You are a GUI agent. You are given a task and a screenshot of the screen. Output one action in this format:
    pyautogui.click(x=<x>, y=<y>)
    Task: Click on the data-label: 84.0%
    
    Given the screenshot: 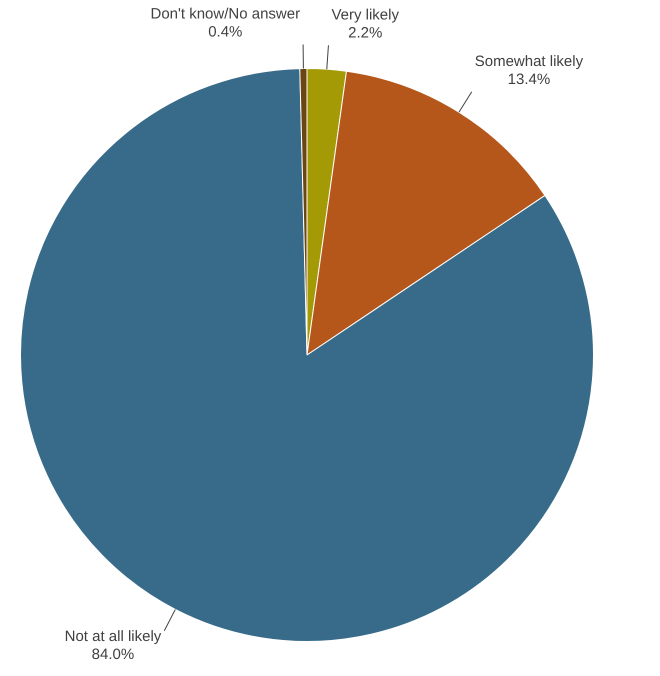 What is the action you would take?
    pyautogui.click(x=113, y=654)
    